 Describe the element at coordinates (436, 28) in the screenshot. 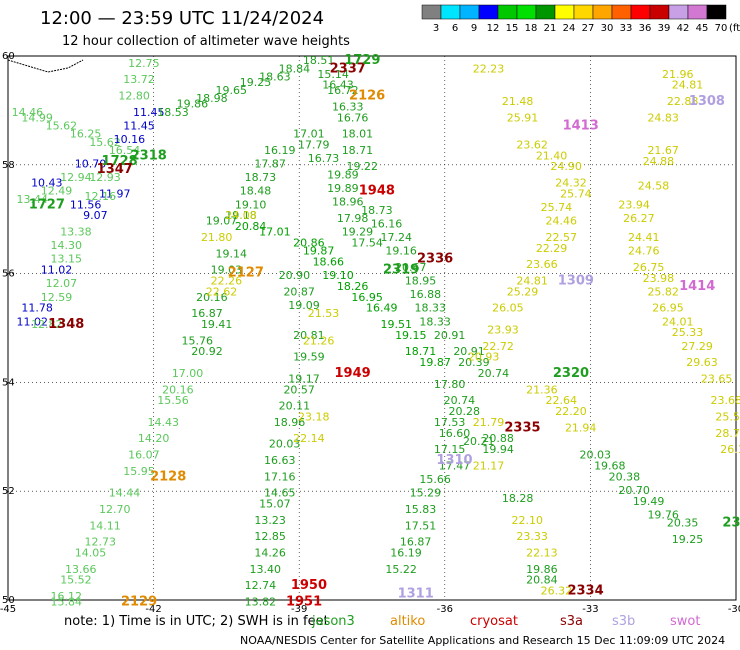

I see `colorbar-label: 3` at that location.